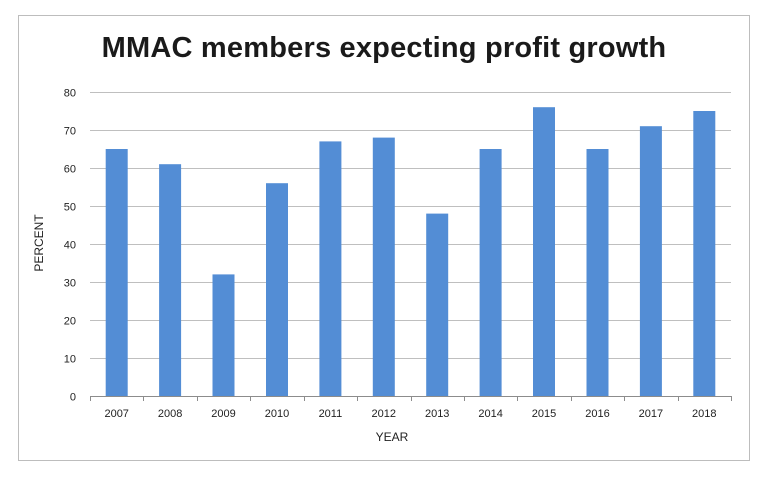 The image size is (770, 480). What do you see at coordinates (170, 414) in the screenshot?
I see `x-tick-label: 2008` at bounding box center [170, 414].